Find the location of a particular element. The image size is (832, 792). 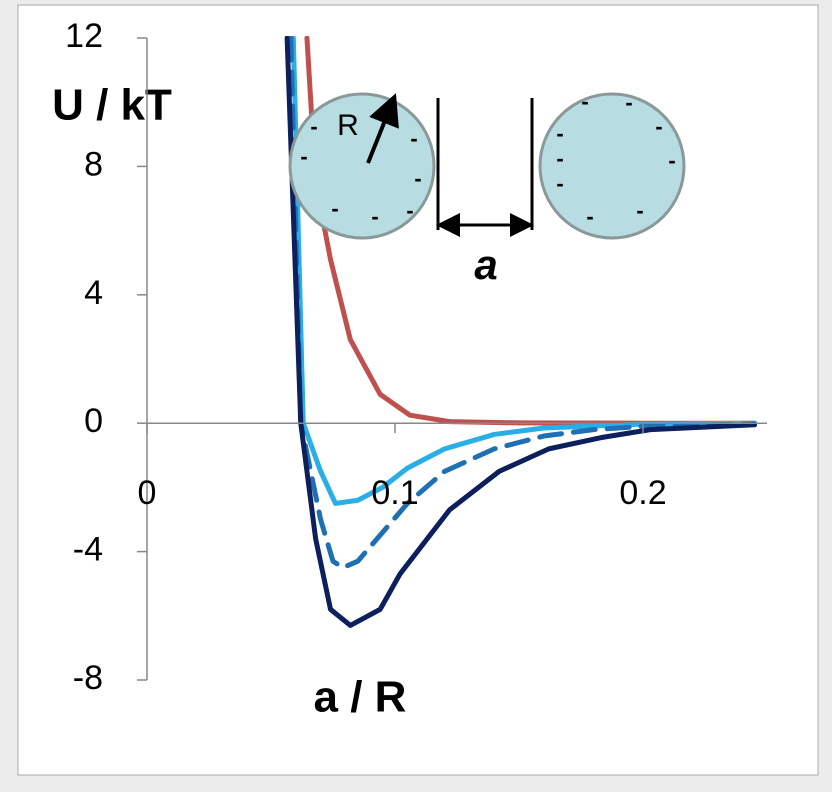

x-tick-label: 0.1 is located at coordinates (394, 493).